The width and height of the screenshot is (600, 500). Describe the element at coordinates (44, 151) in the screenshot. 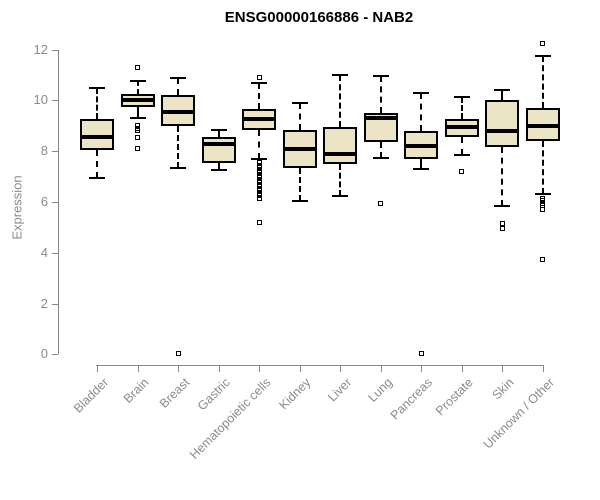

I see `y-tick-label: 8` at that location.